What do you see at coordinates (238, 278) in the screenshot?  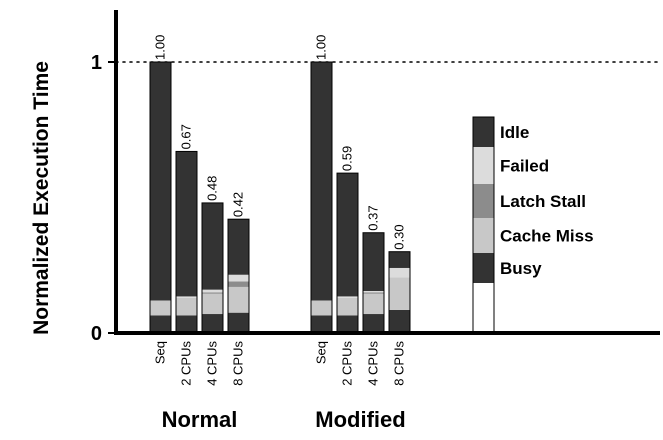 I see `bar-segment-normal-8-cpus-failed` at bounding box center [238, 278].